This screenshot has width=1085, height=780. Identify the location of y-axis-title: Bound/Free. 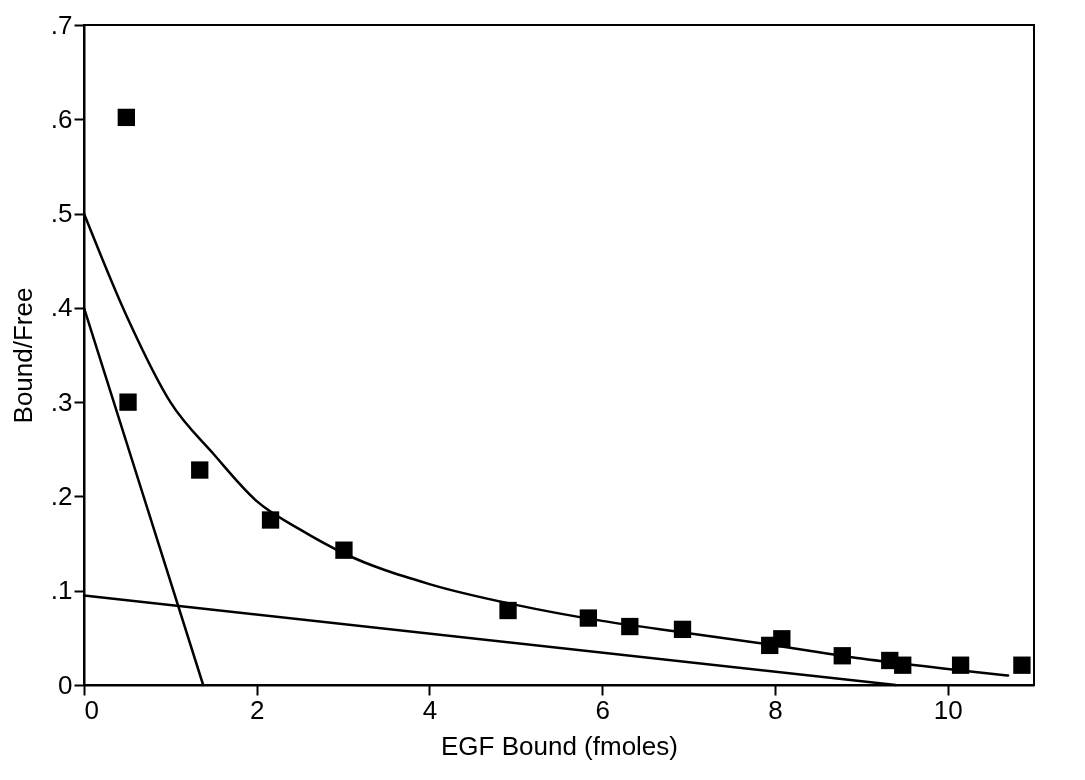
(22, 355).